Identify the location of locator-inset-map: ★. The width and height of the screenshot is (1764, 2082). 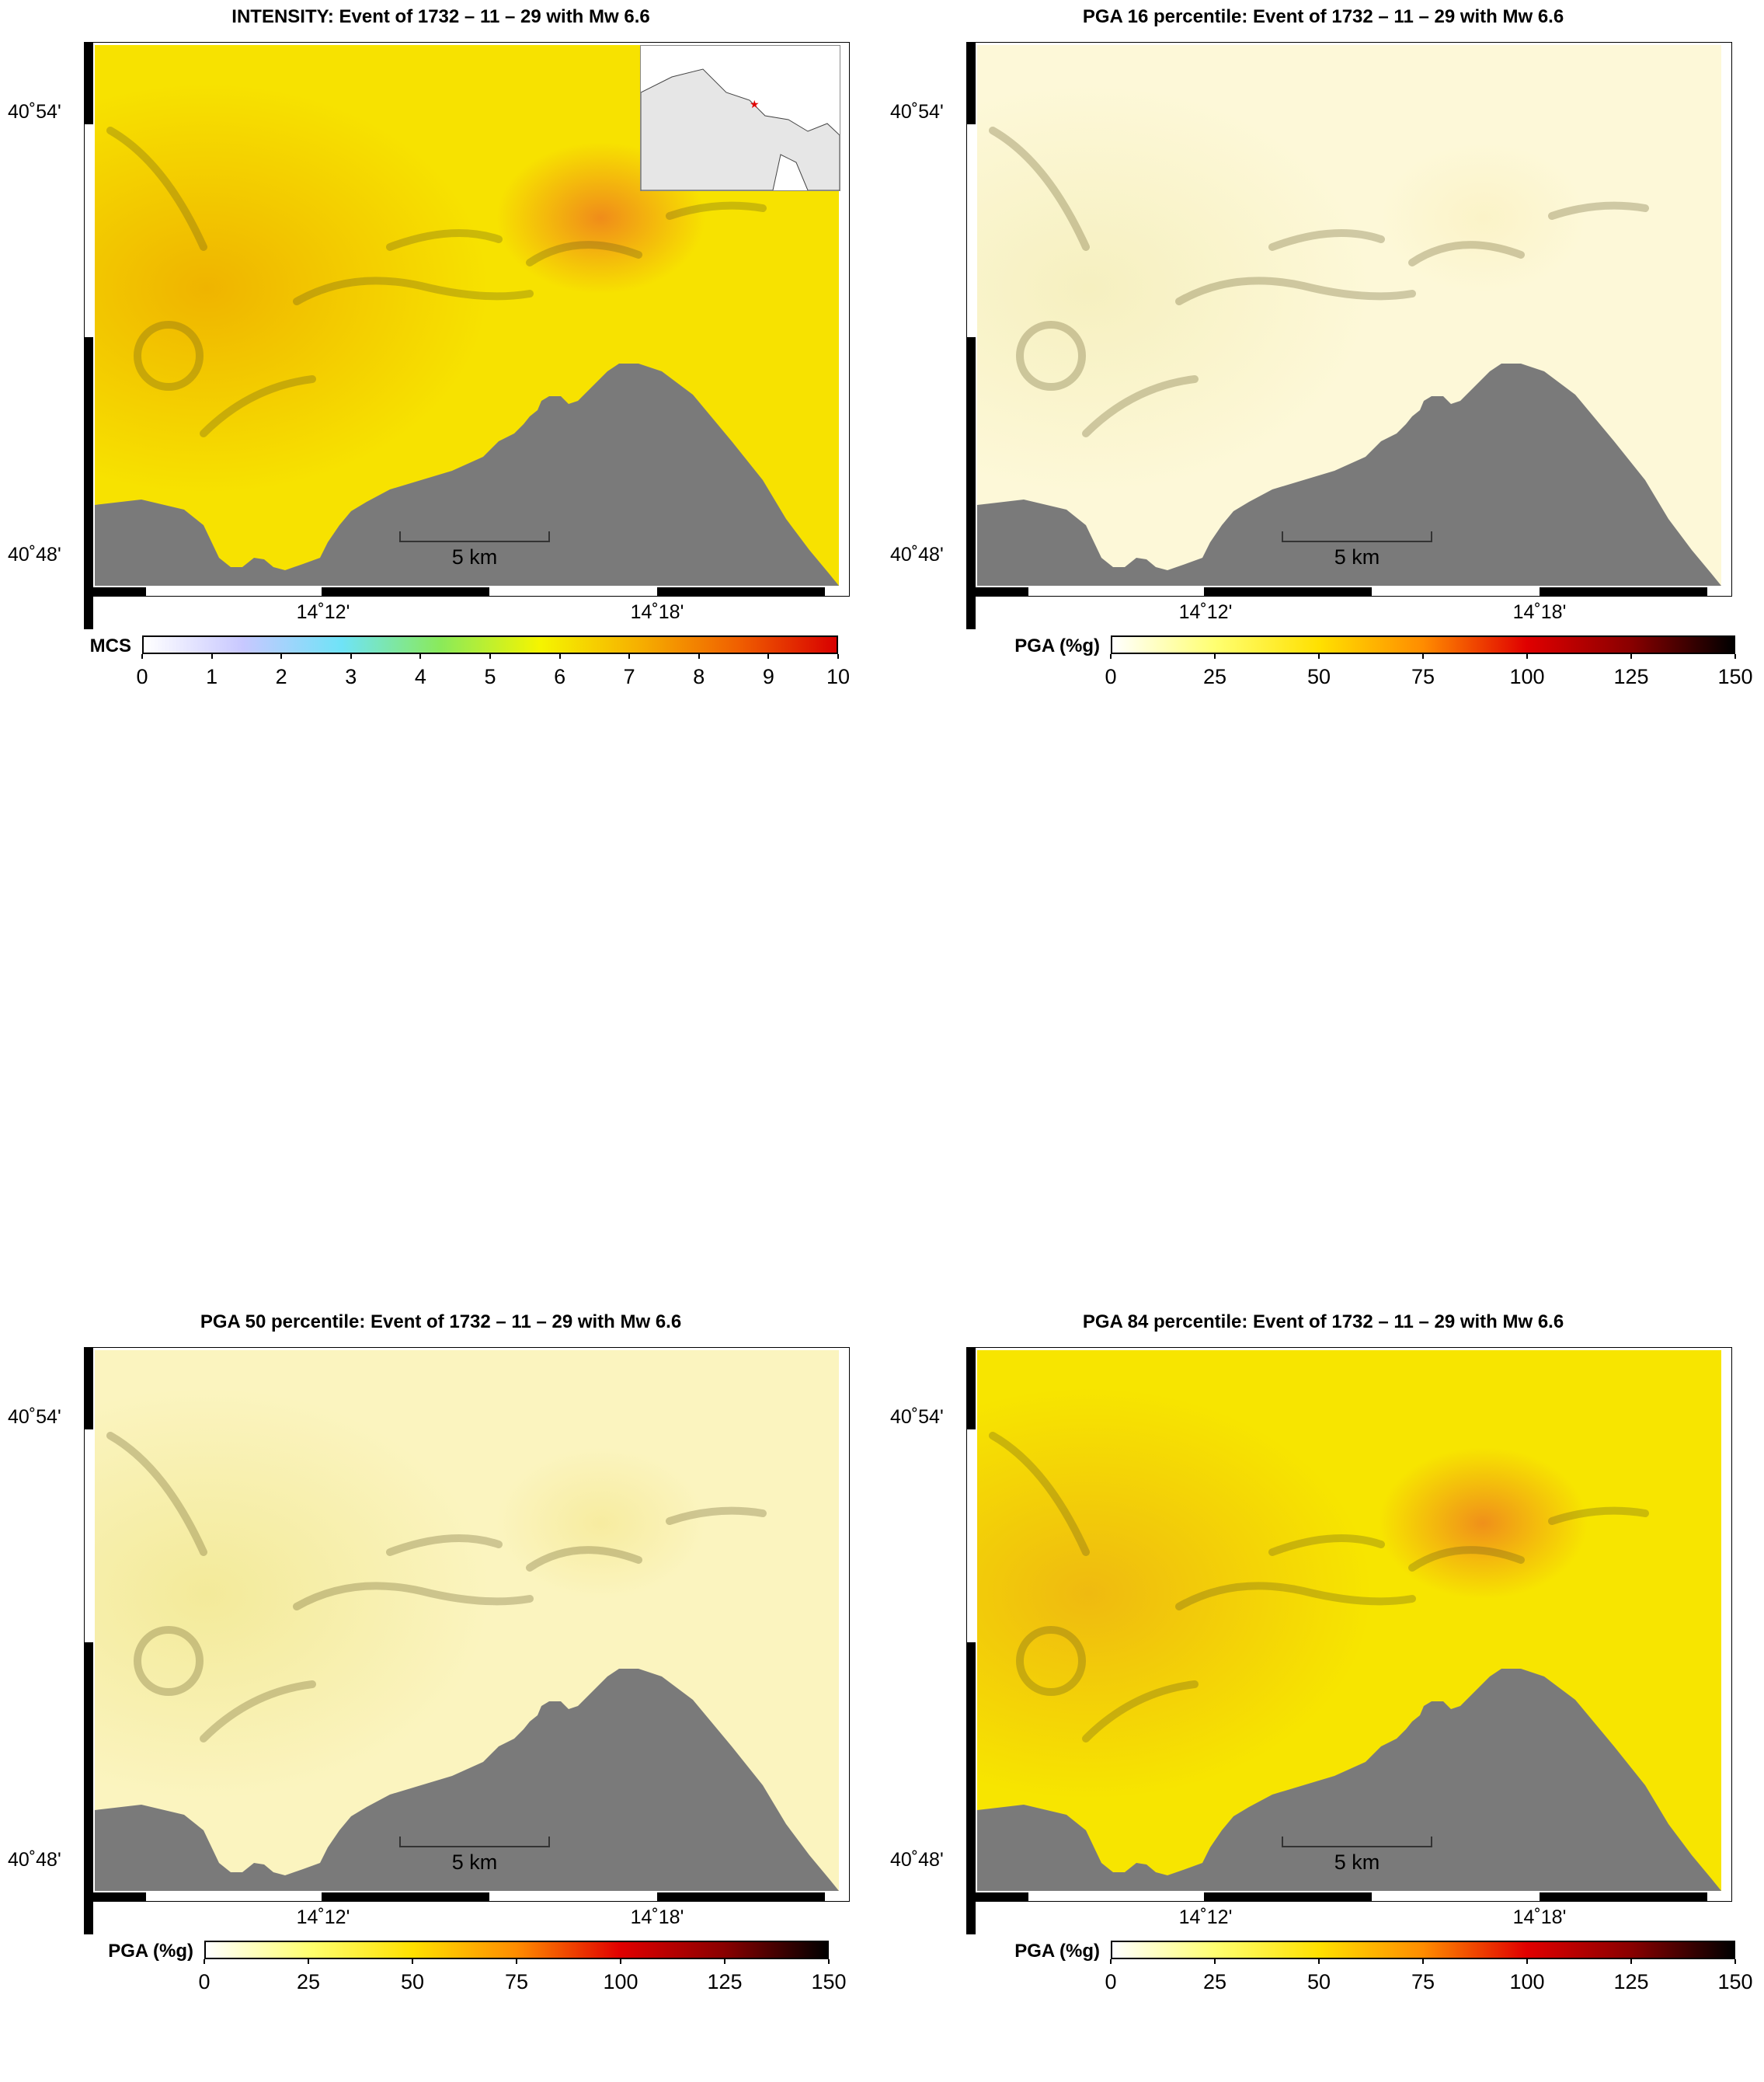
(740, 118).